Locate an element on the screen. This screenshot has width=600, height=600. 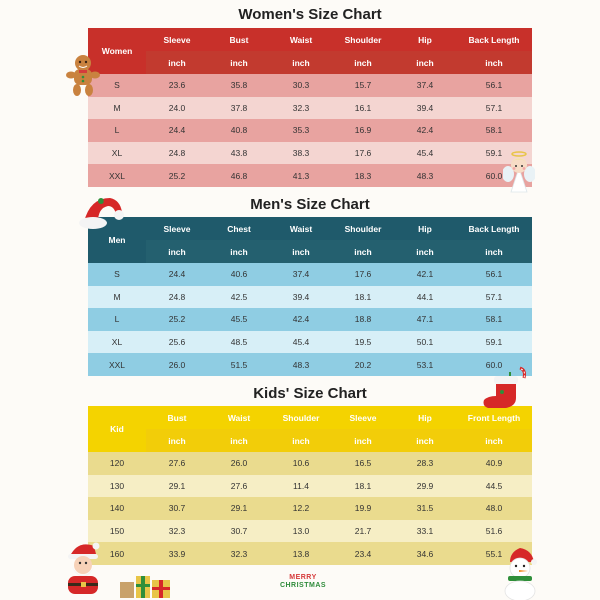
measurement-cell: 13.8 is located at coordinates (301, 553).